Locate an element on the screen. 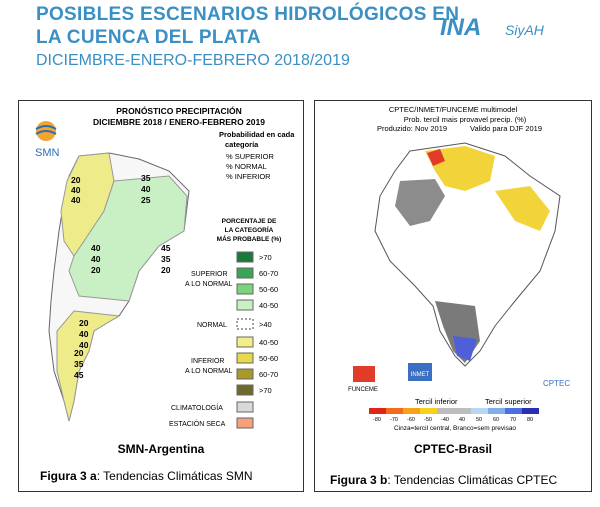 The image size is (600, 507). legend-title-line: PORCENTAJE DE is located at coordinates (249, 221).